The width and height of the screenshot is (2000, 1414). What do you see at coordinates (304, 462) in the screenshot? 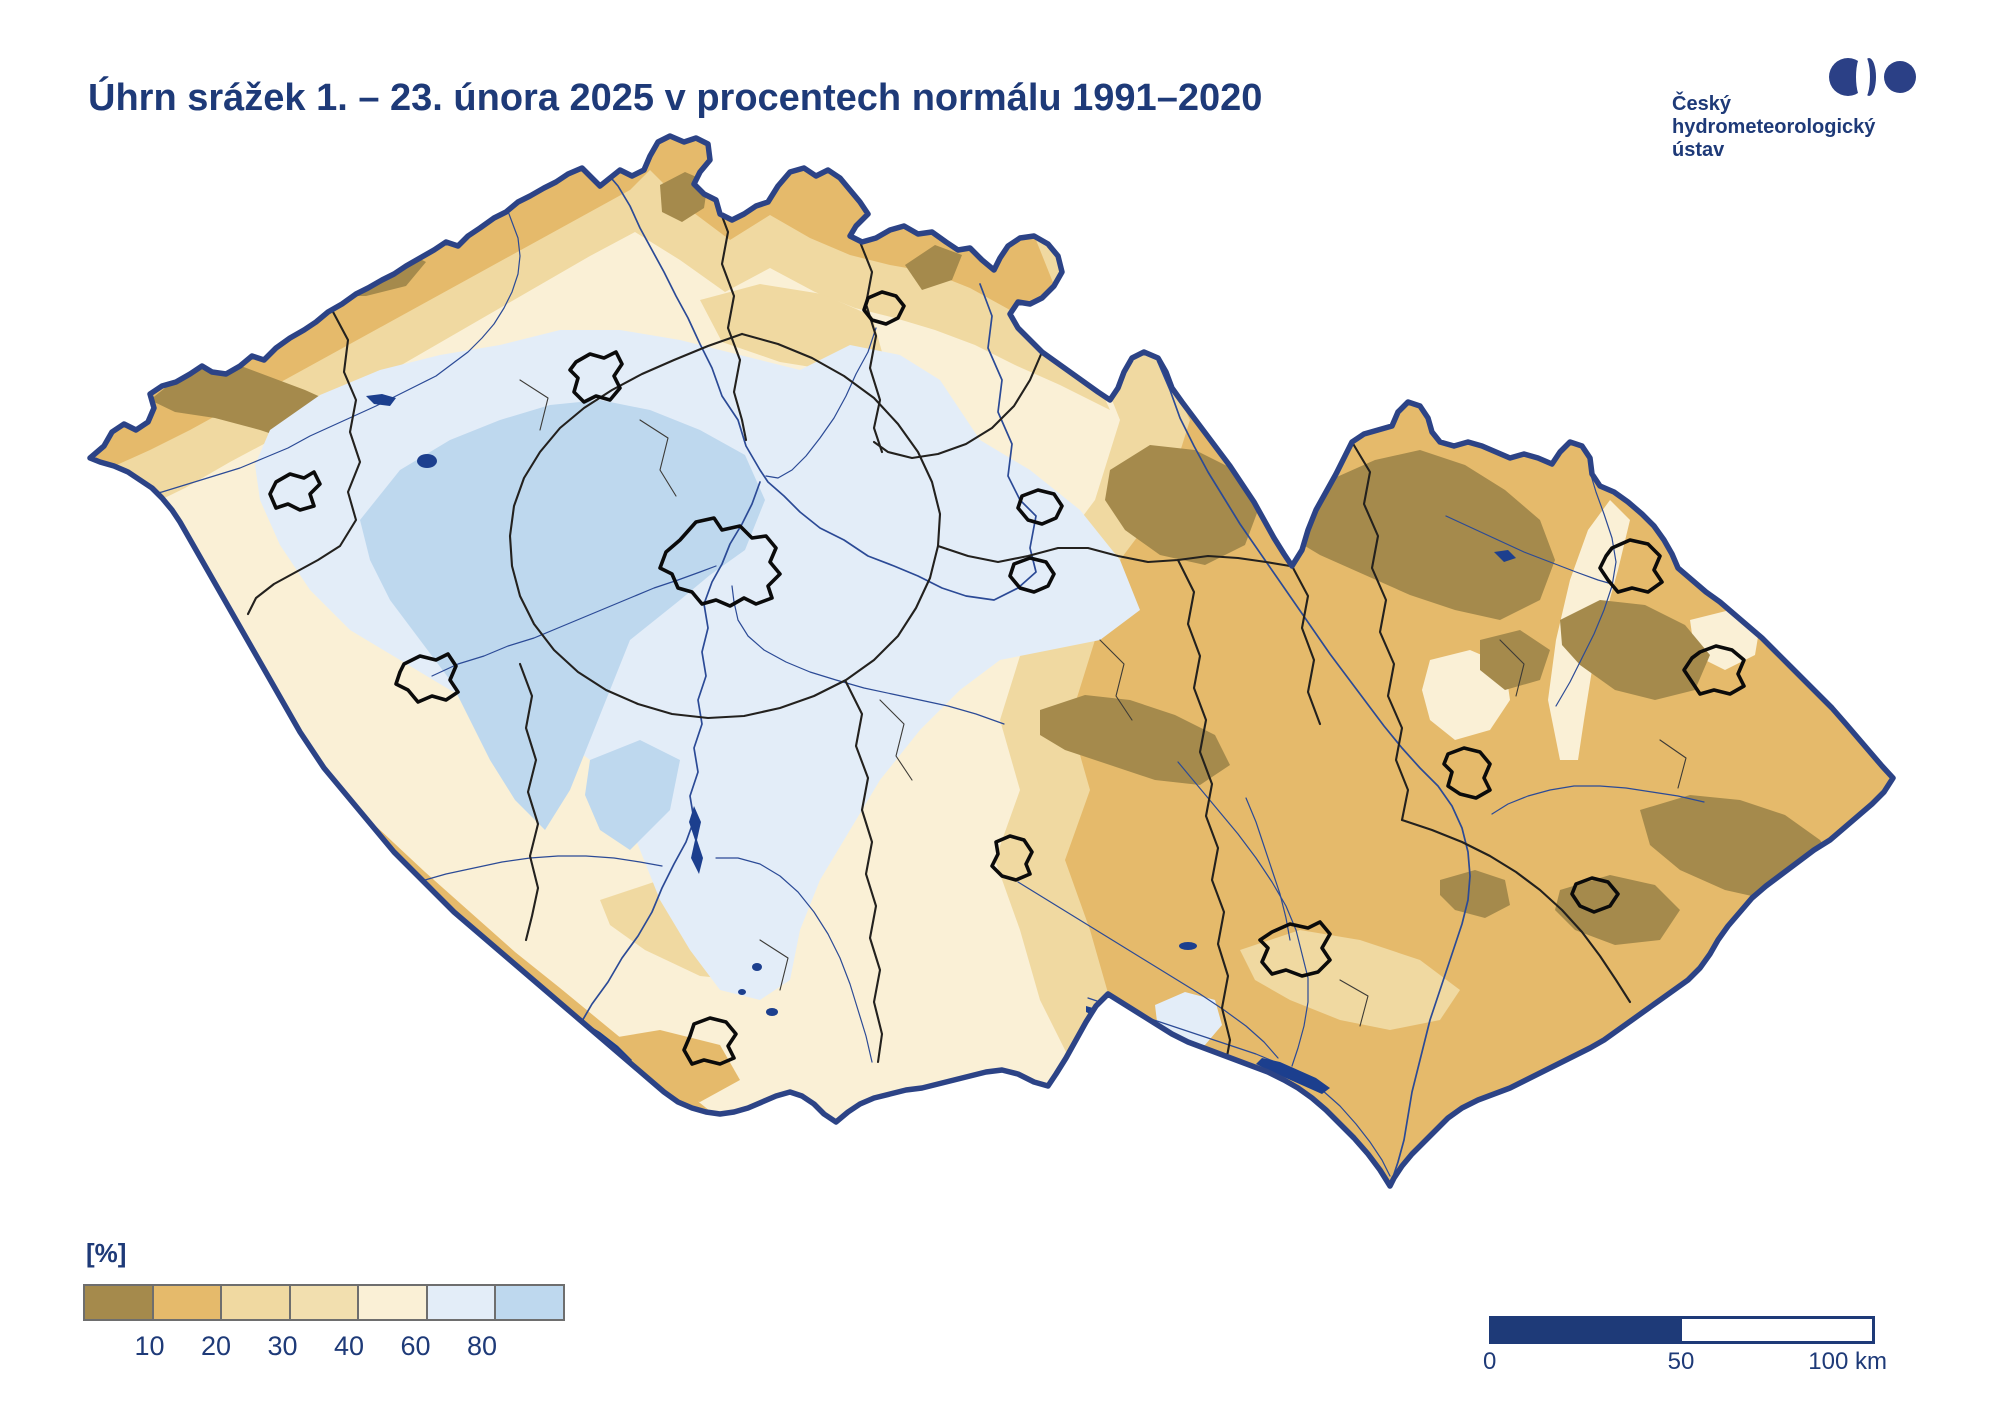
I see `kraj-border-karlovarsky` at bounding box center [304, 462].